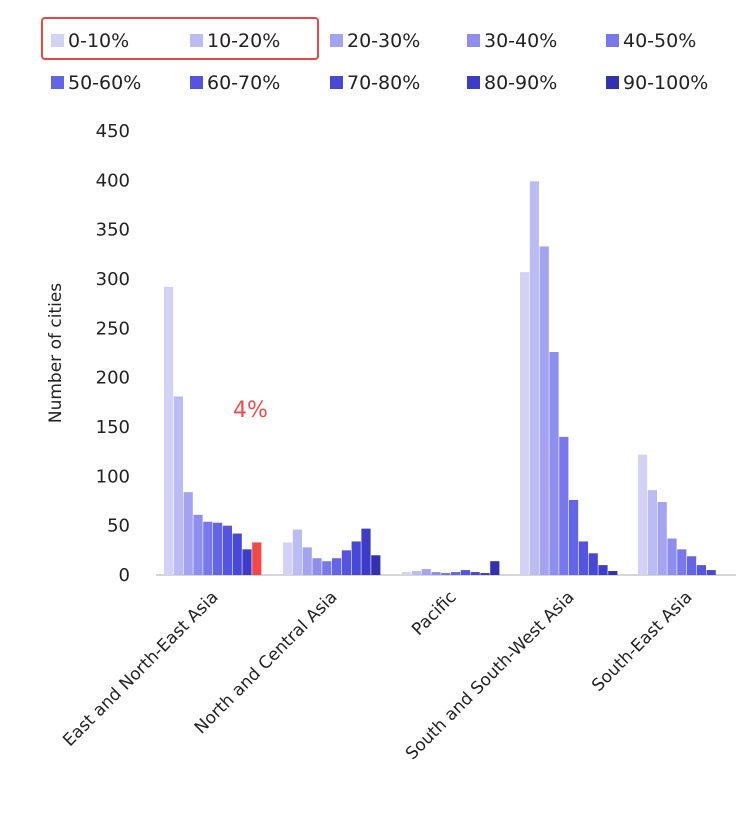 The height and width of the screenshot is (821, 749). I want to click on legend-label-6: 60-70%, so click(243, 83).